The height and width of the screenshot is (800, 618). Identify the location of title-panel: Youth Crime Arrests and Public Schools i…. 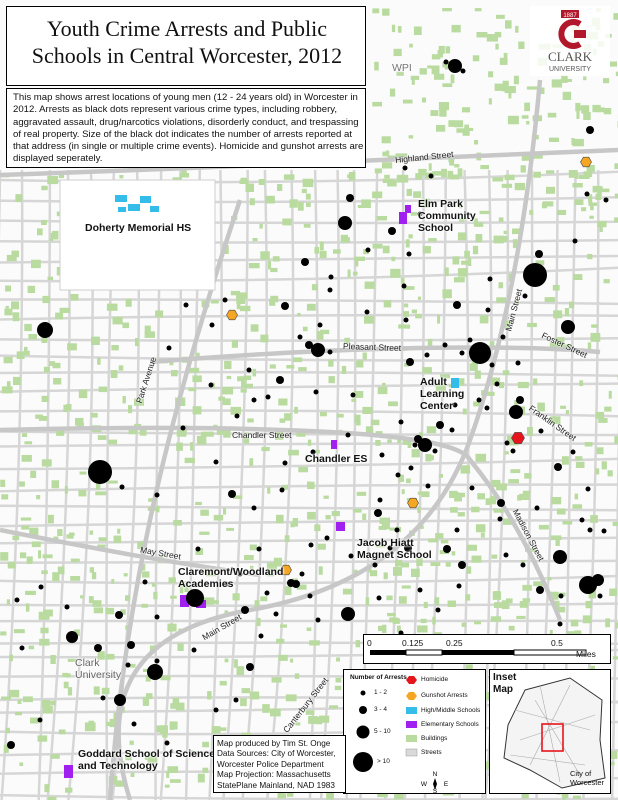
(186, 46).